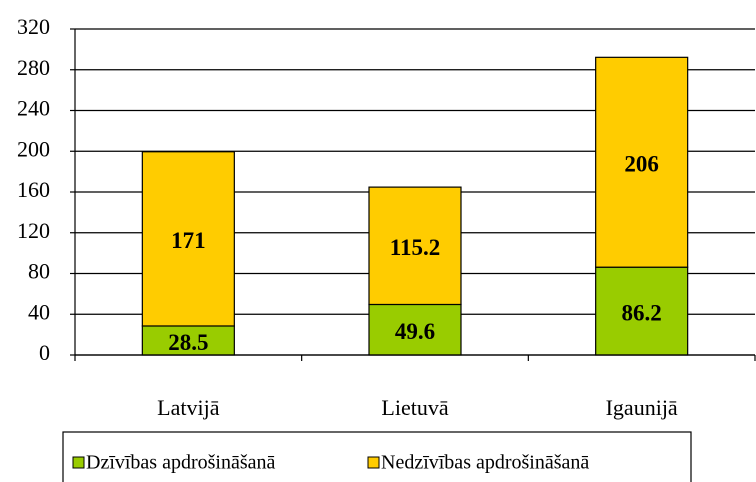  I want to click on y-tick-label: 40, so click(39, 311).